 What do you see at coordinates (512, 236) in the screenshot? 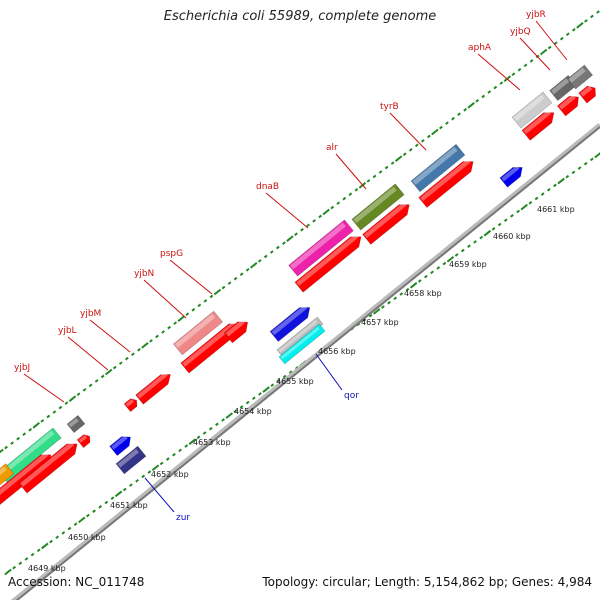
I see `kbp-label: 4660 kbp` at bounding box center [512, 236].